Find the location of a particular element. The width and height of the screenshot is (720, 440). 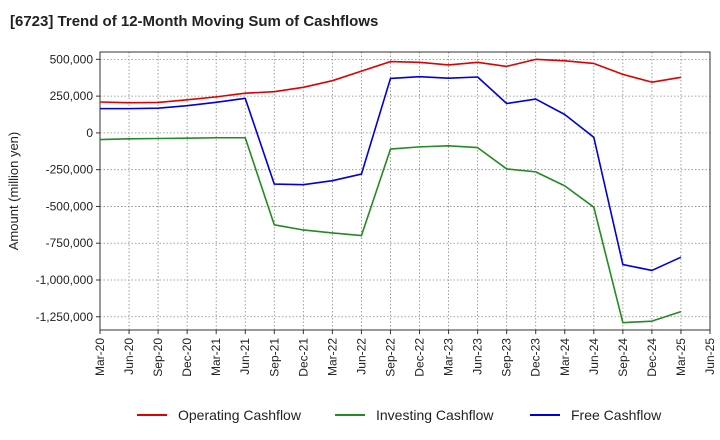

x-tick-label: Dec-21 is located at coordinates (303, 357).